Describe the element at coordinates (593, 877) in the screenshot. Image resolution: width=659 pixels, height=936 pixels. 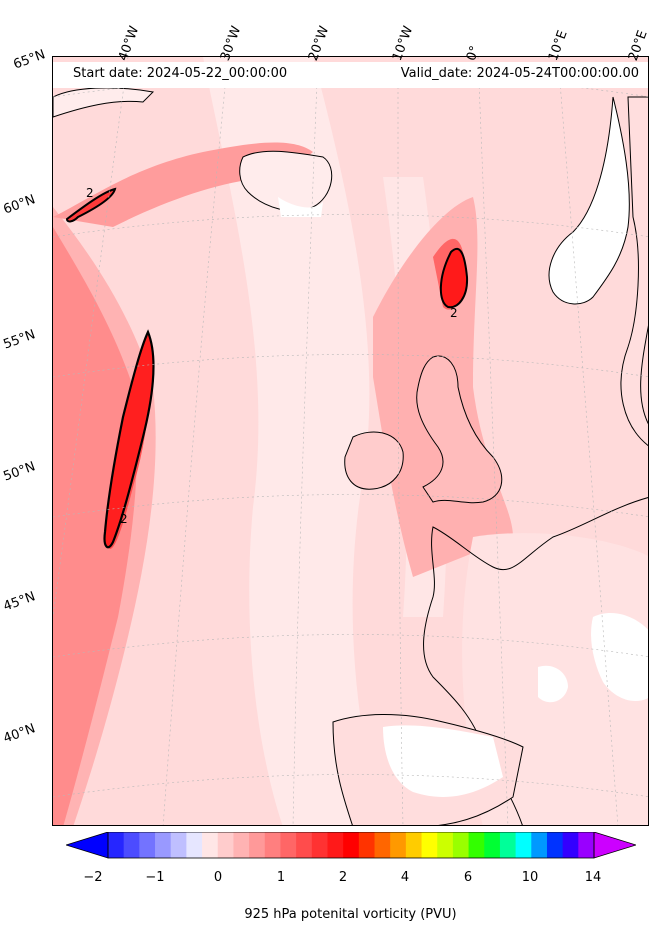
I see `cb-tick-14: 14` at that location.